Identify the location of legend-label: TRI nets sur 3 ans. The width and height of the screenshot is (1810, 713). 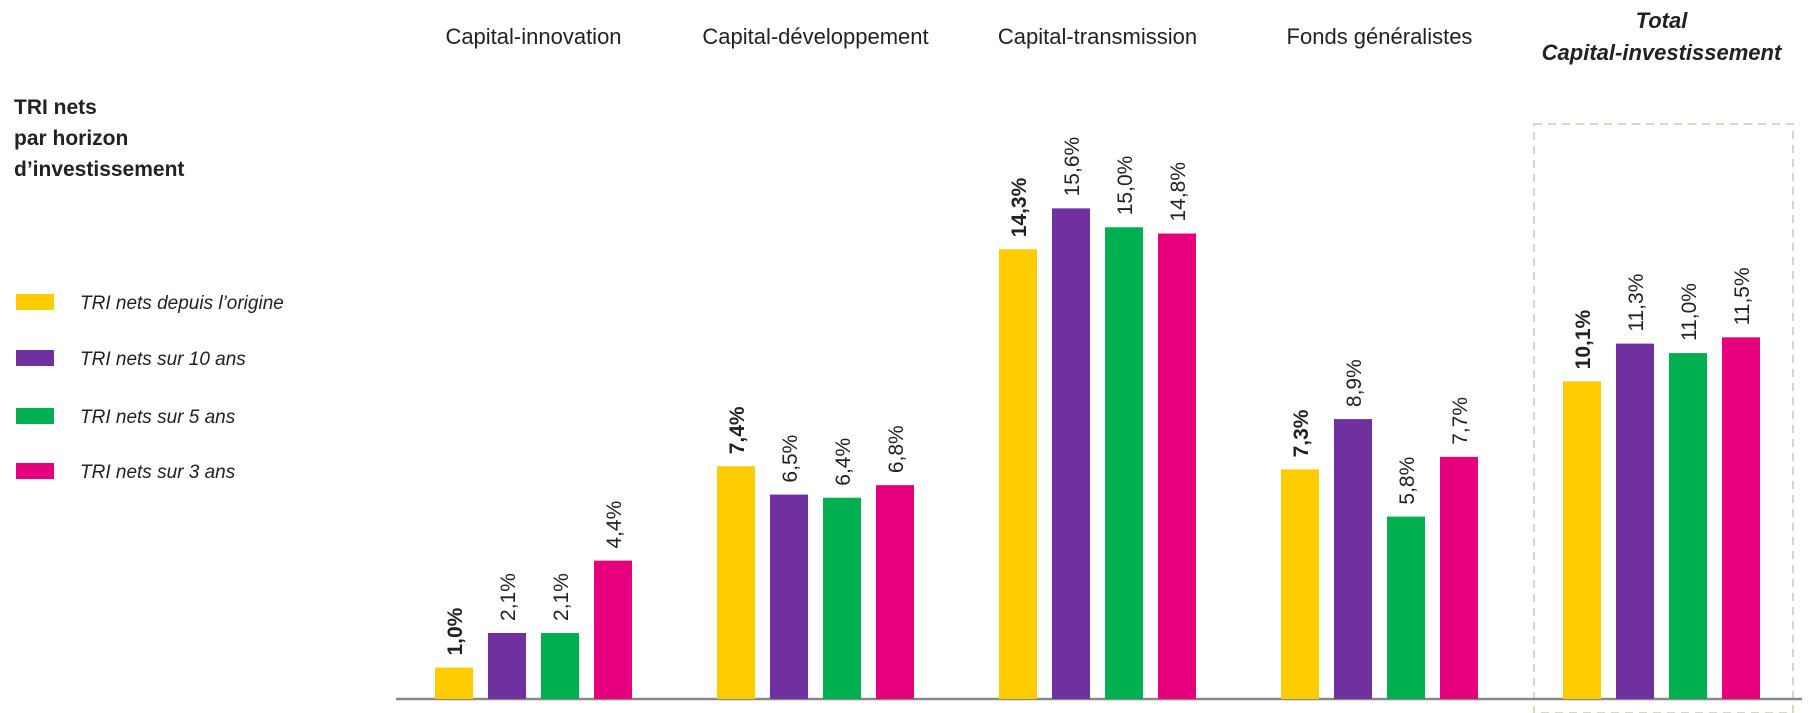
(158, 472).